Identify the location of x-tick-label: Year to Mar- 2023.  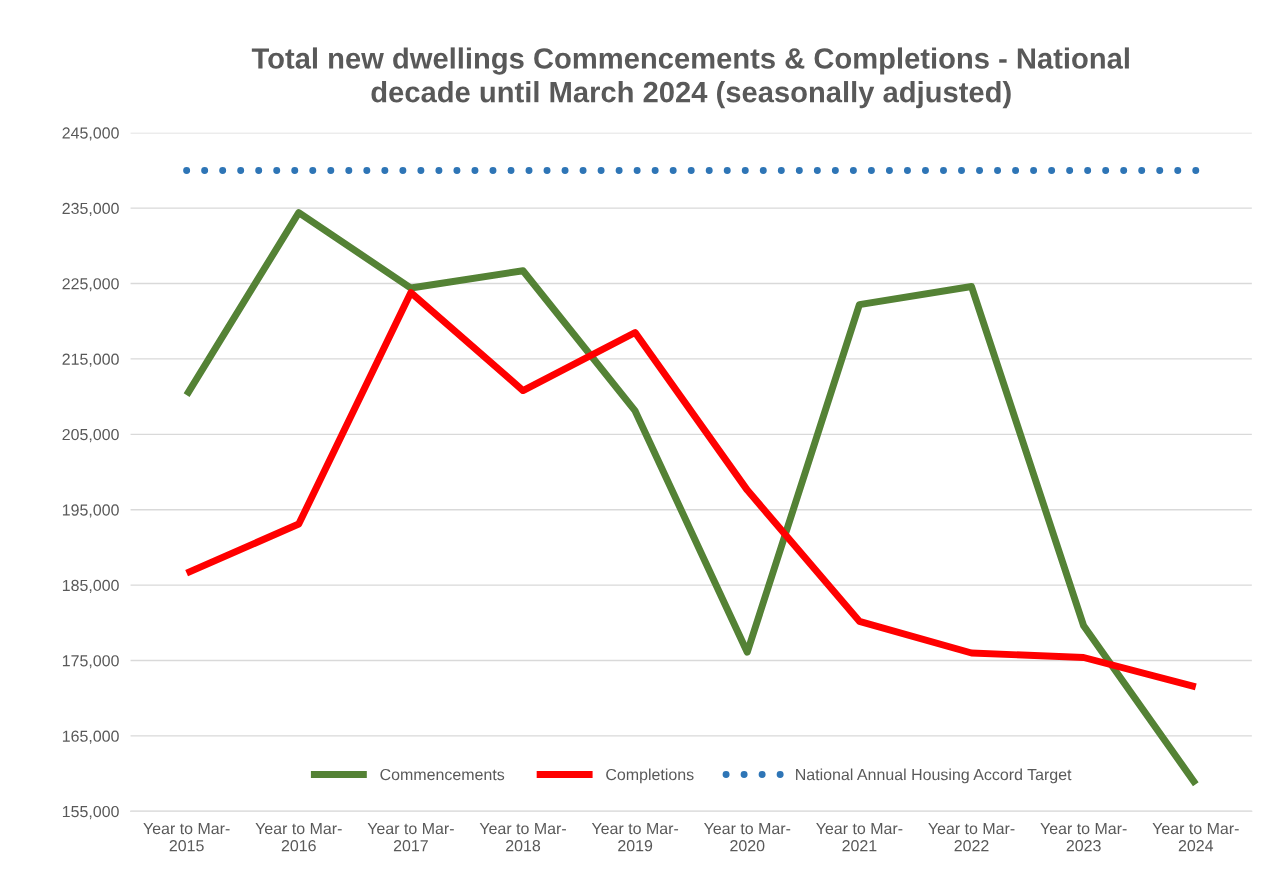
(1083, 837).